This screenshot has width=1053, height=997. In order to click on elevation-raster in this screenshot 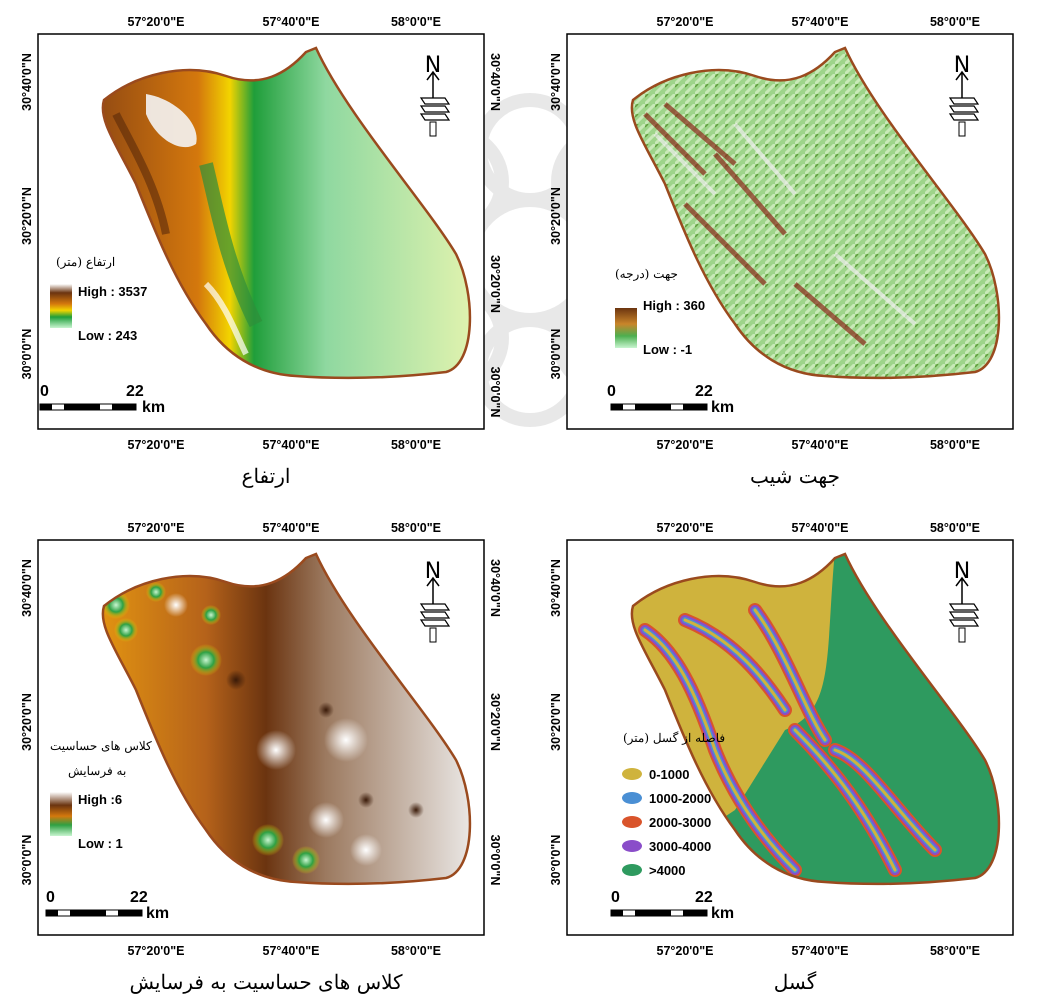, I will do `click(286, 213)`.